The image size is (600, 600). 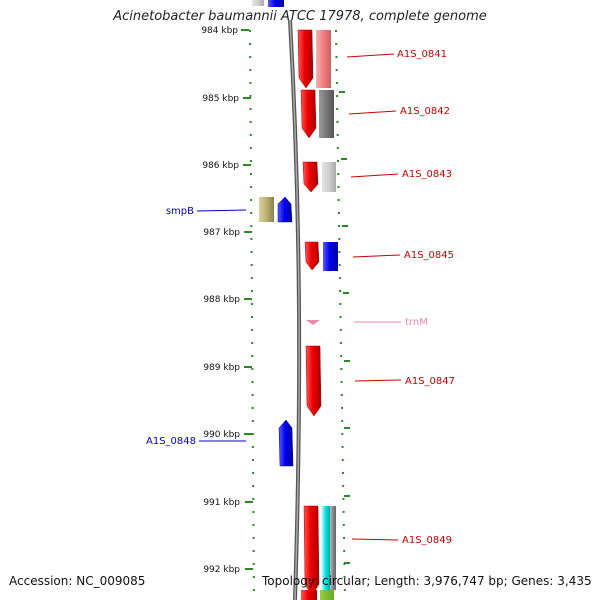 I want to click on ruler-tick-8: 992 kbp, so click(x=228, y=570).